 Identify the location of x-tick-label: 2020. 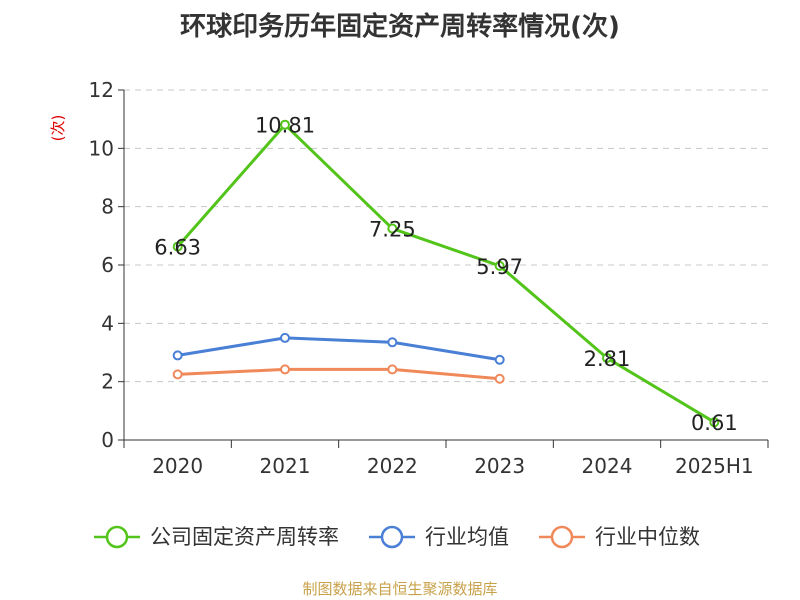
(177, 466).